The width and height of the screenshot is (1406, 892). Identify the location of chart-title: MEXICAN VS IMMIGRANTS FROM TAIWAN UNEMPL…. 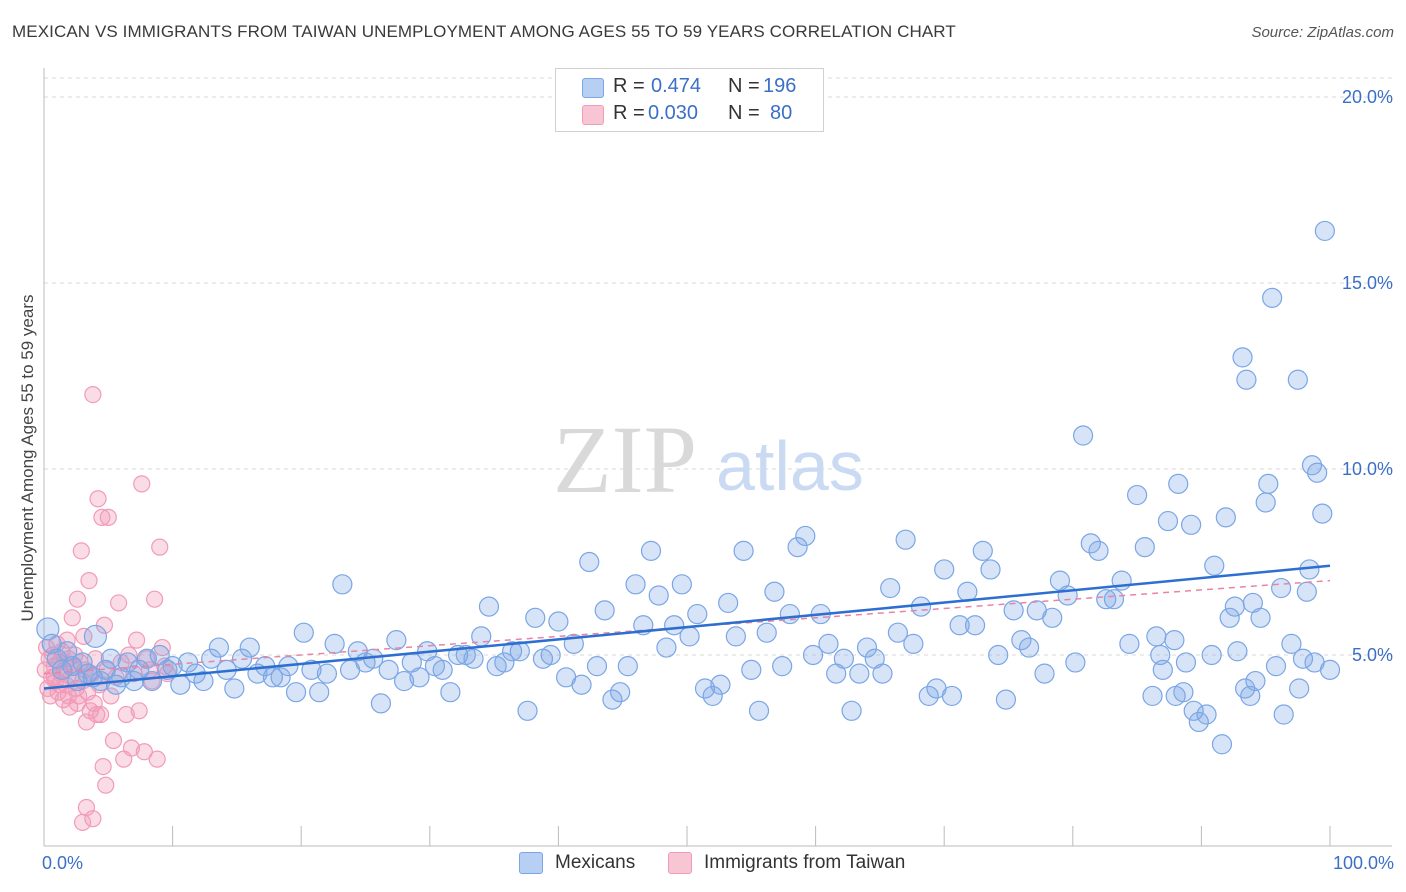
(484, 31).